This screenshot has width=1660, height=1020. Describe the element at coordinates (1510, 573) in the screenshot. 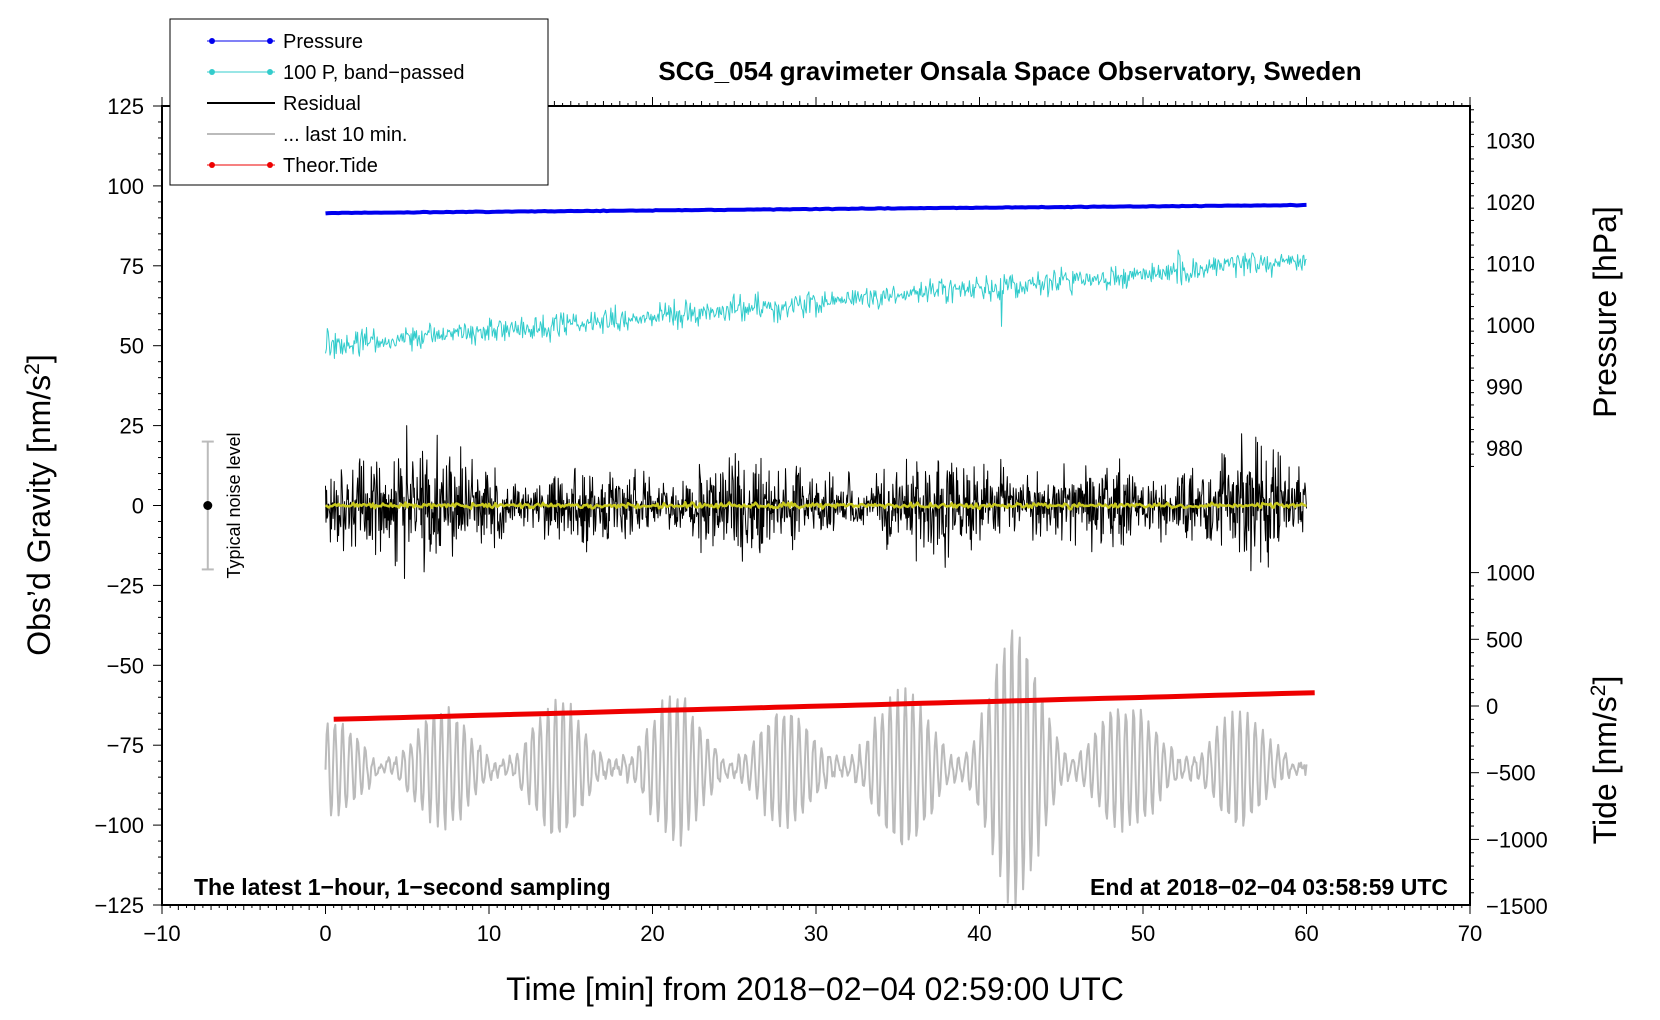

I see `tide-tick-label: 1000` at that location.